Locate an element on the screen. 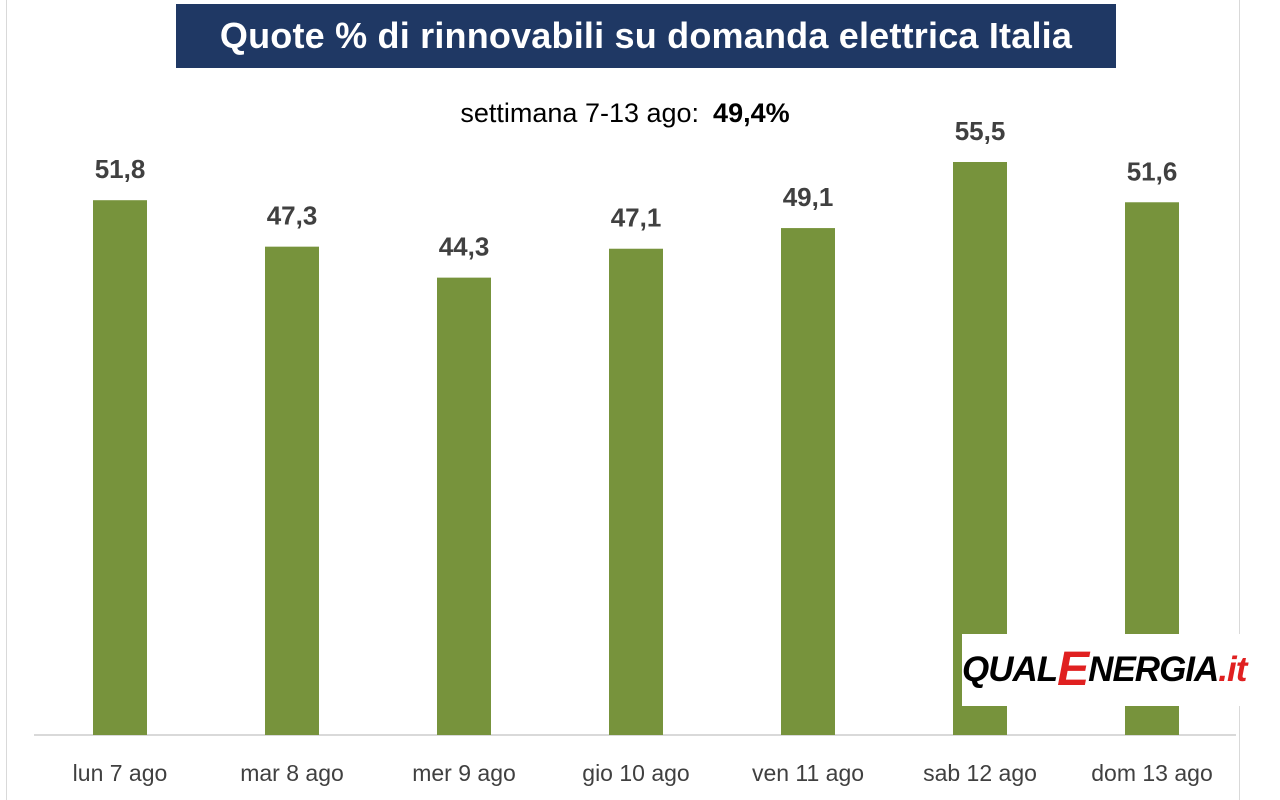  x-tick-label-4: gio 10 ago is located at coordinates (635, 773).